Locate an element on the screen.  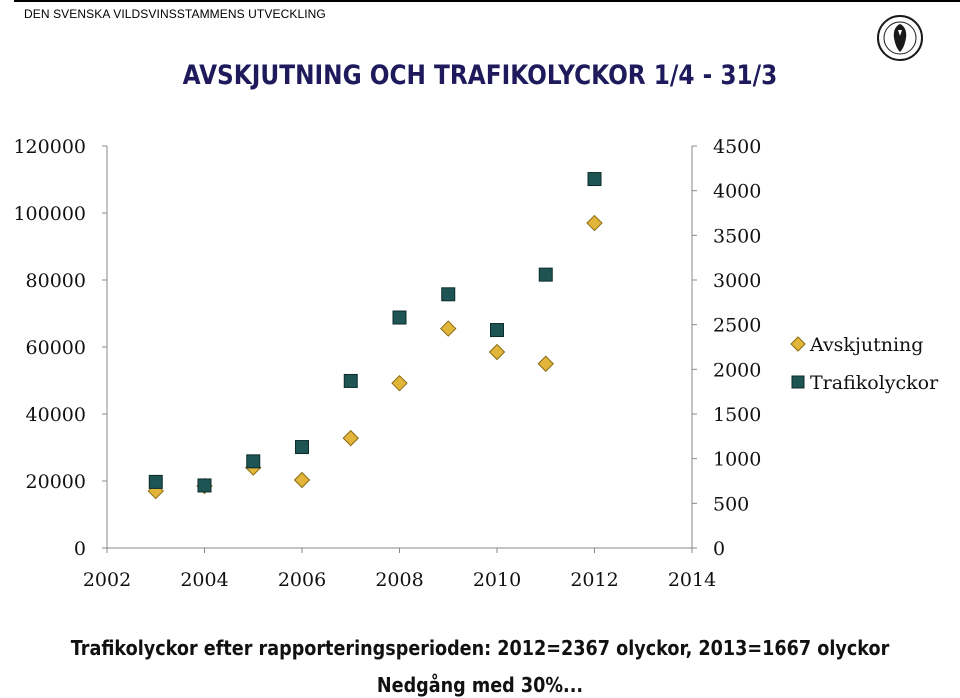
x-tick-label: 2008 is located at coordinates (399, 580).